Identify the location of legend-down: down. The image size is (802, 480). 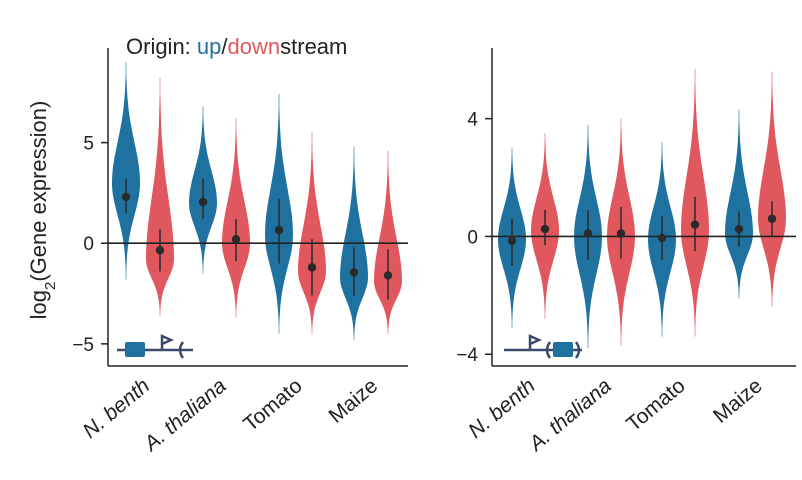
(254, 46).